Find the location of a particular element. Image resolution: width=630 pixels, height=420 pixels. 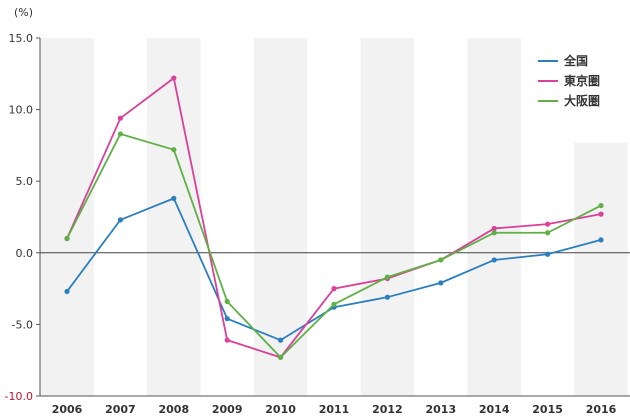

y-tick-label: 15.0 is located at coordinates (21, 38).